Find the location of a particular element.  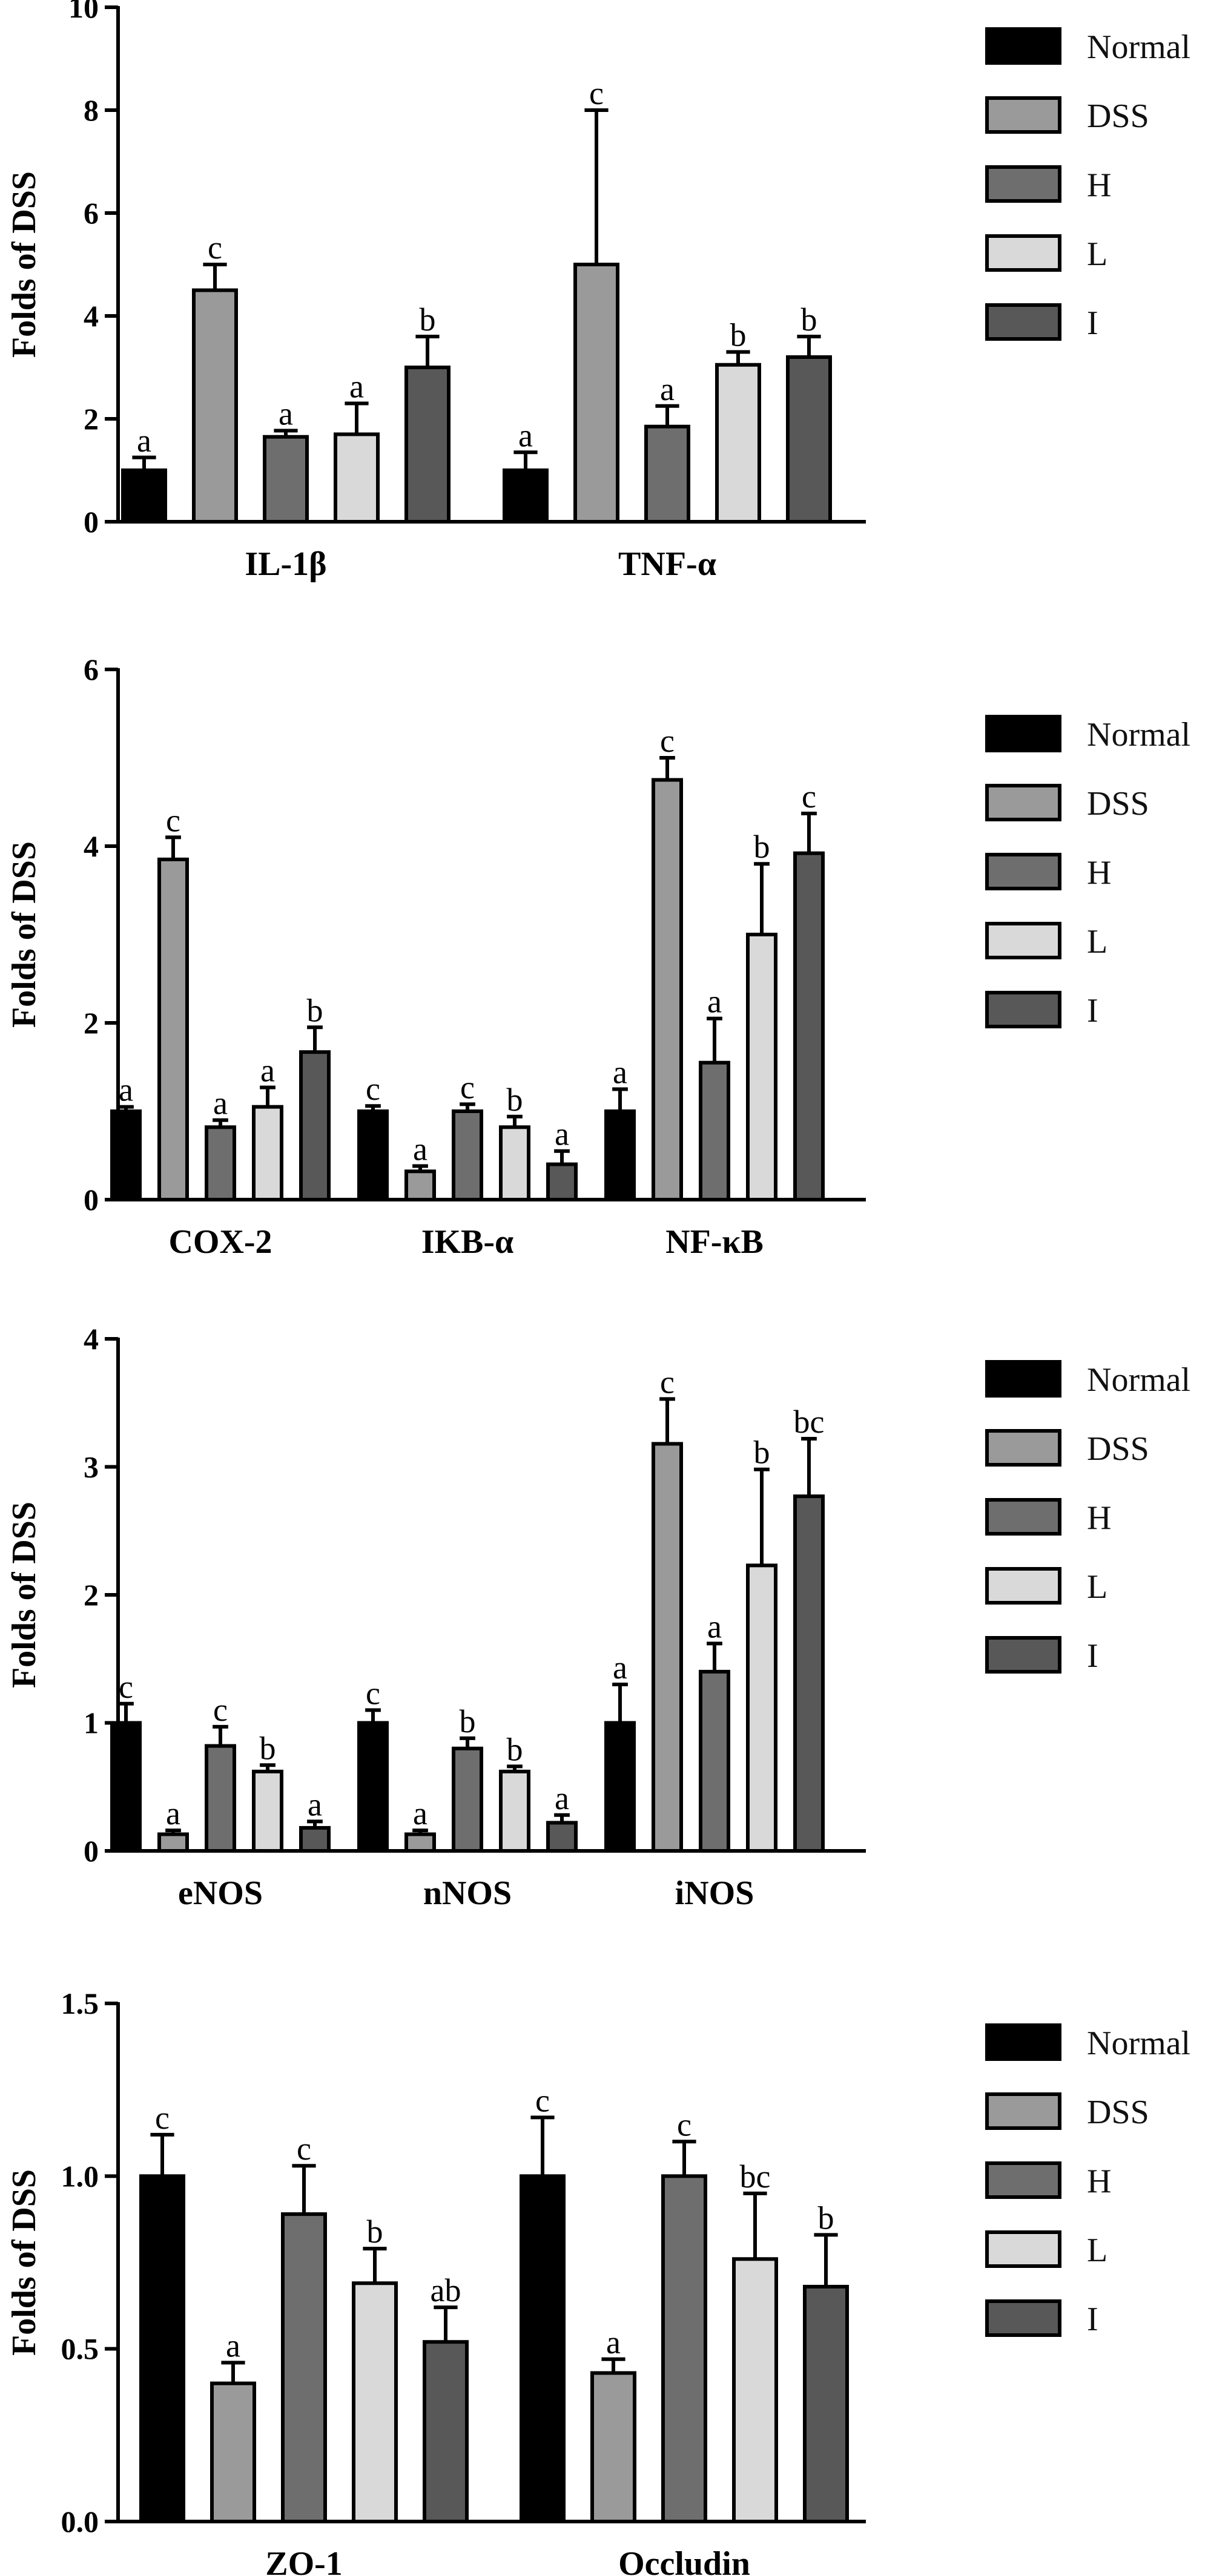

legend: Normal DSS HLI is located at coordinates (1087, 1518).